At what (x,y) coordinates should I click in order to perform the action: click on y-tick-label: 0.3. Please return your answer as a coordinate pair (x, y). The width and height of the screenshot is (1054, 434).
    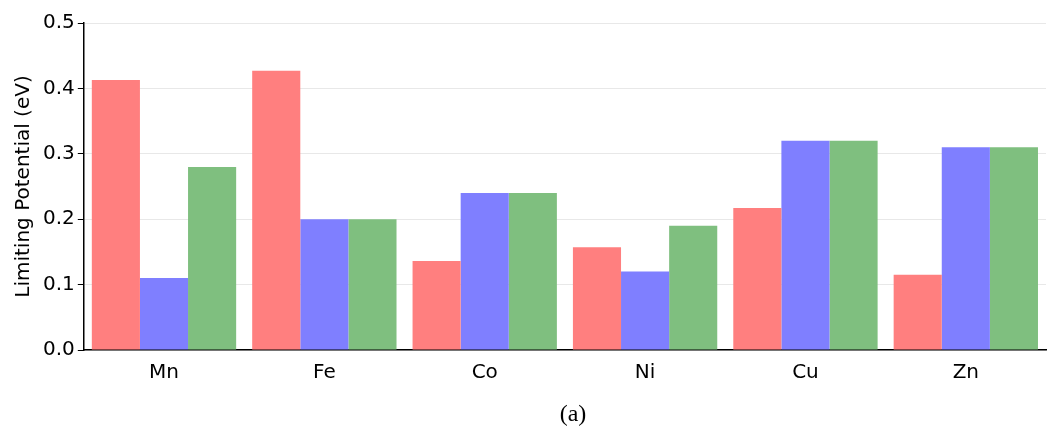
    Looking at the image, I should click on (58, 152).